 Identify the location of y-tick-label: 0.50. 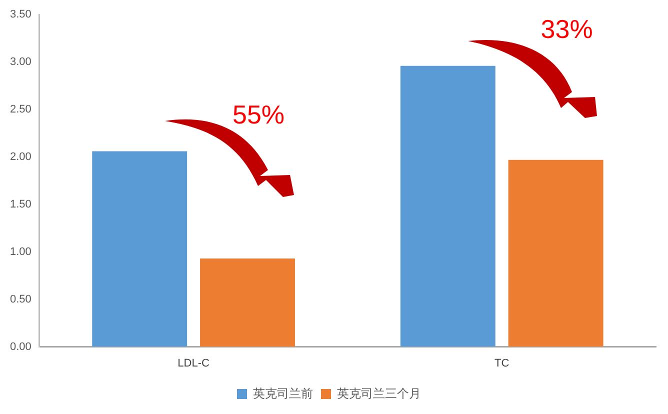
(21, 299).